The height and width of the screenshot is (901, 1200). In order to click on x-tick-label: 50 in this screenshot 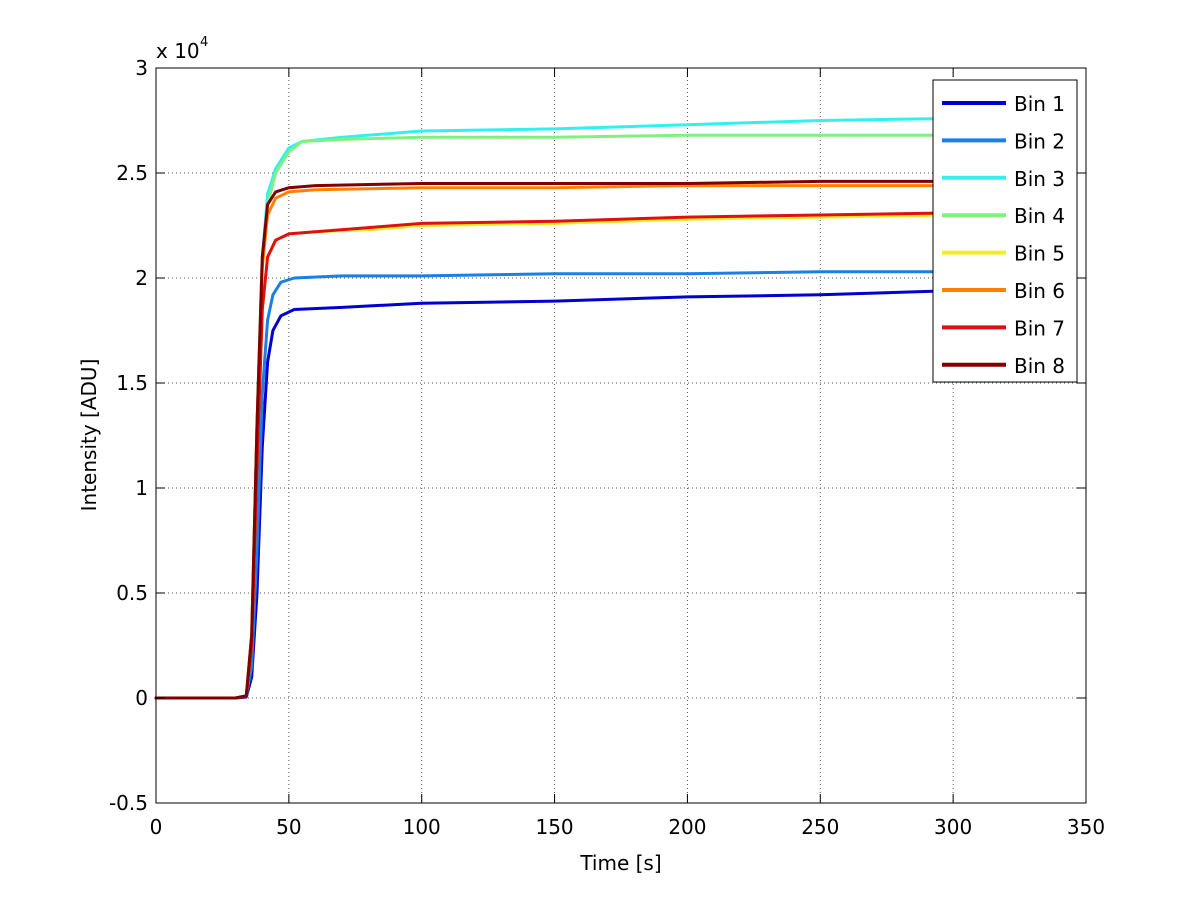, I will do `click(288, 827)`.